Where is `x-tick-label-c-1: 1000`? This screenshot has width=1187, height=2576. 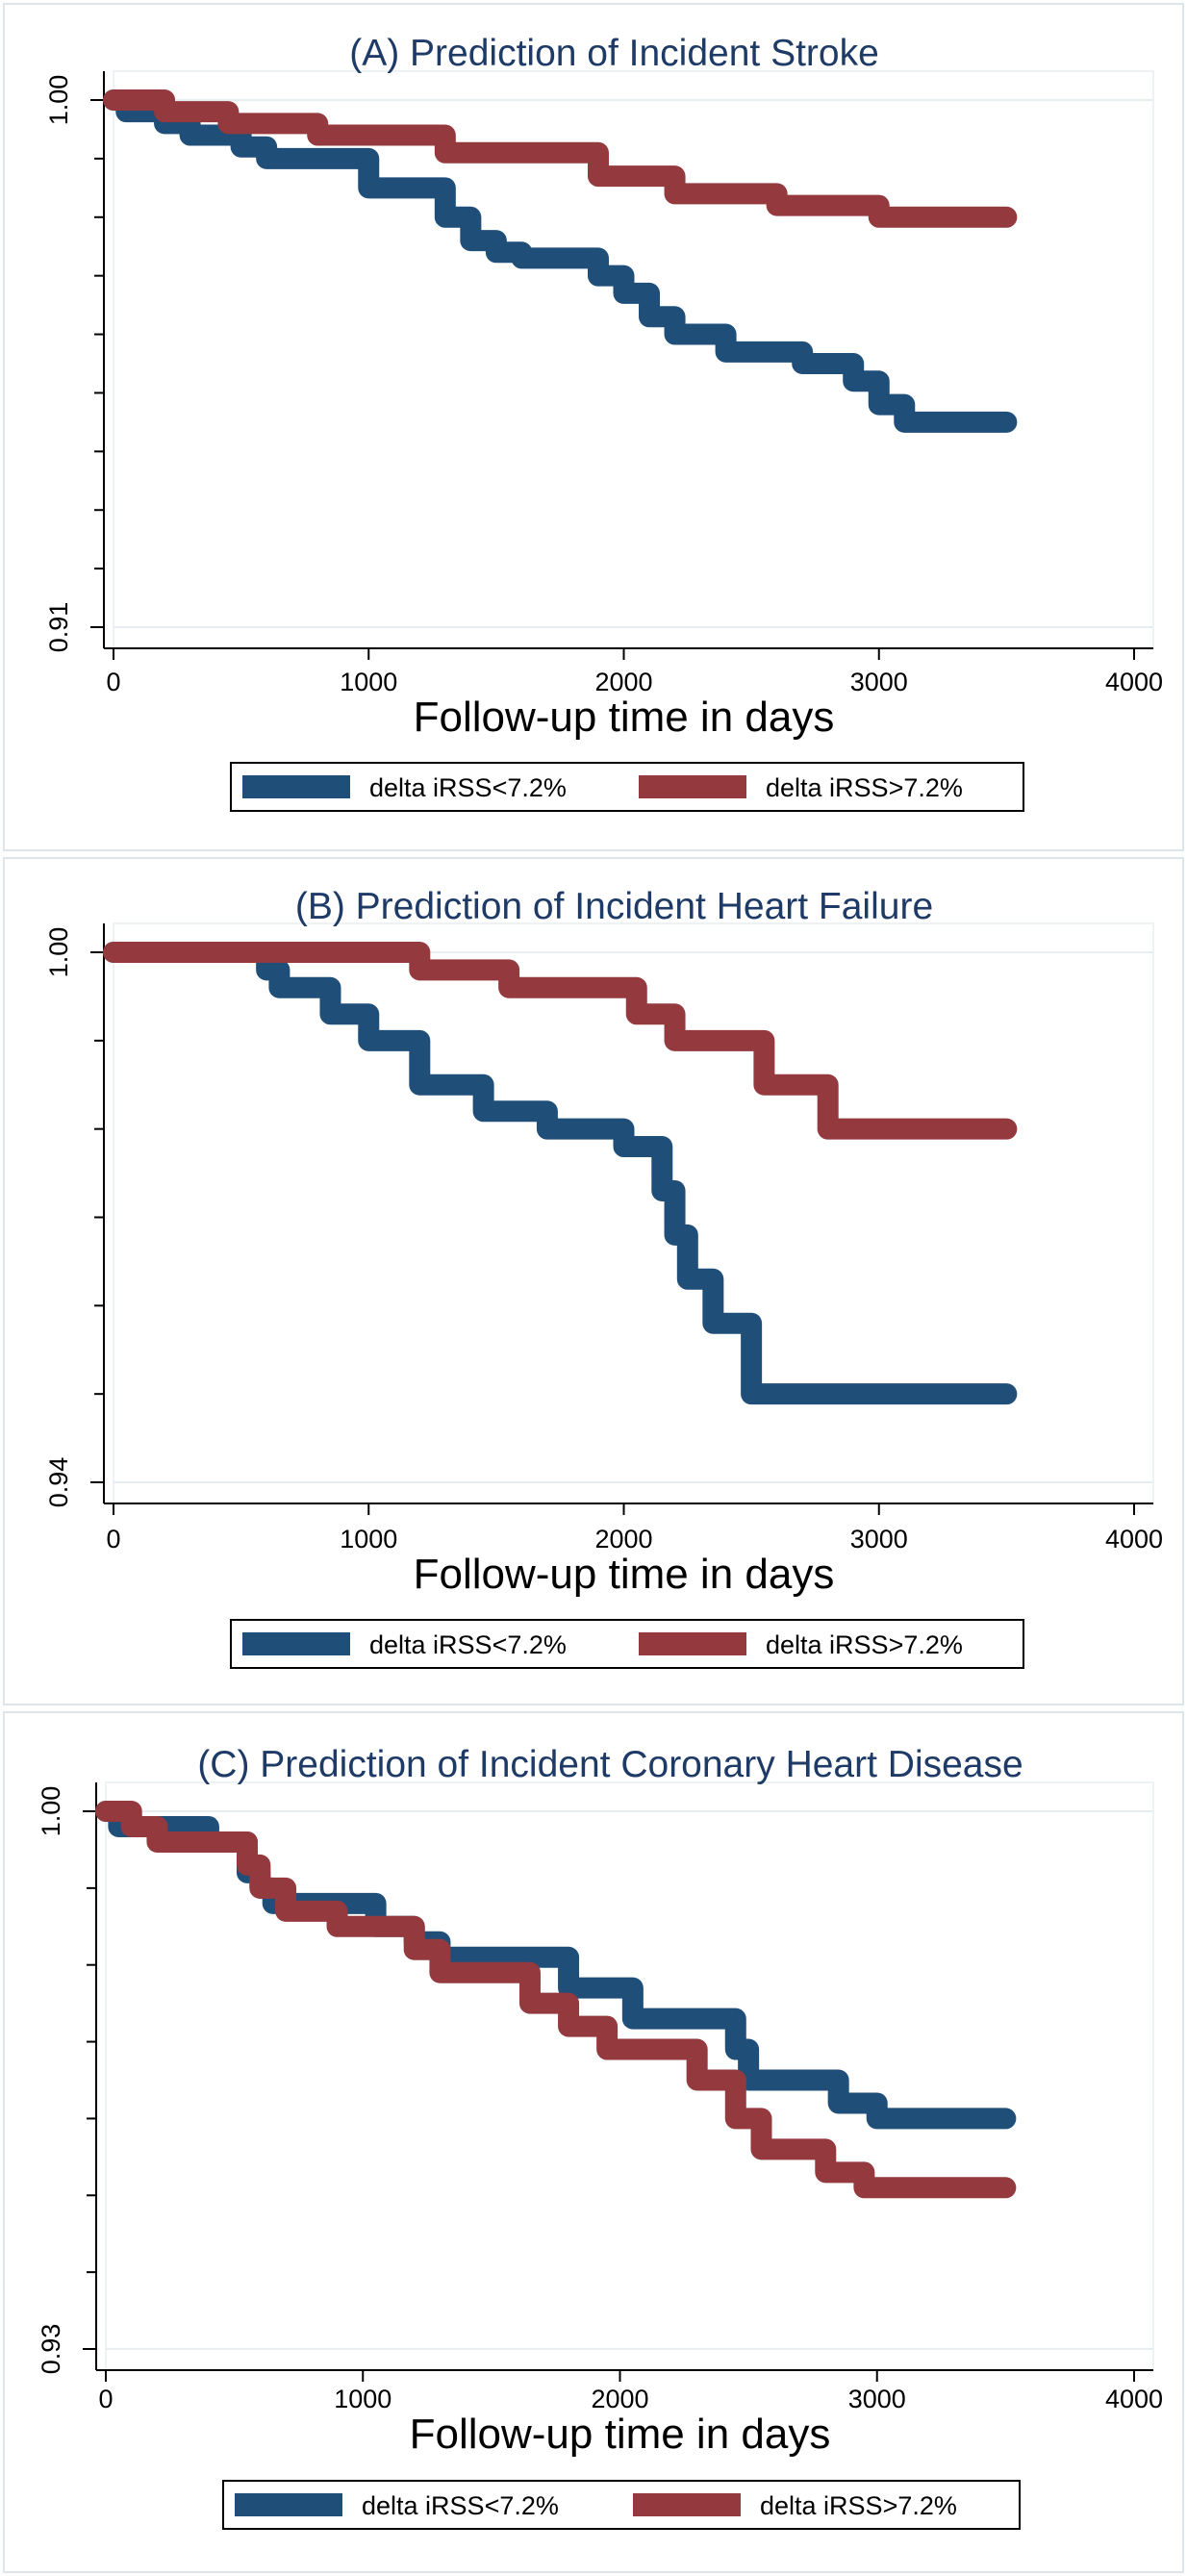
x-tick-label-c-1: 1000 is located at coordinates (362, 2399).